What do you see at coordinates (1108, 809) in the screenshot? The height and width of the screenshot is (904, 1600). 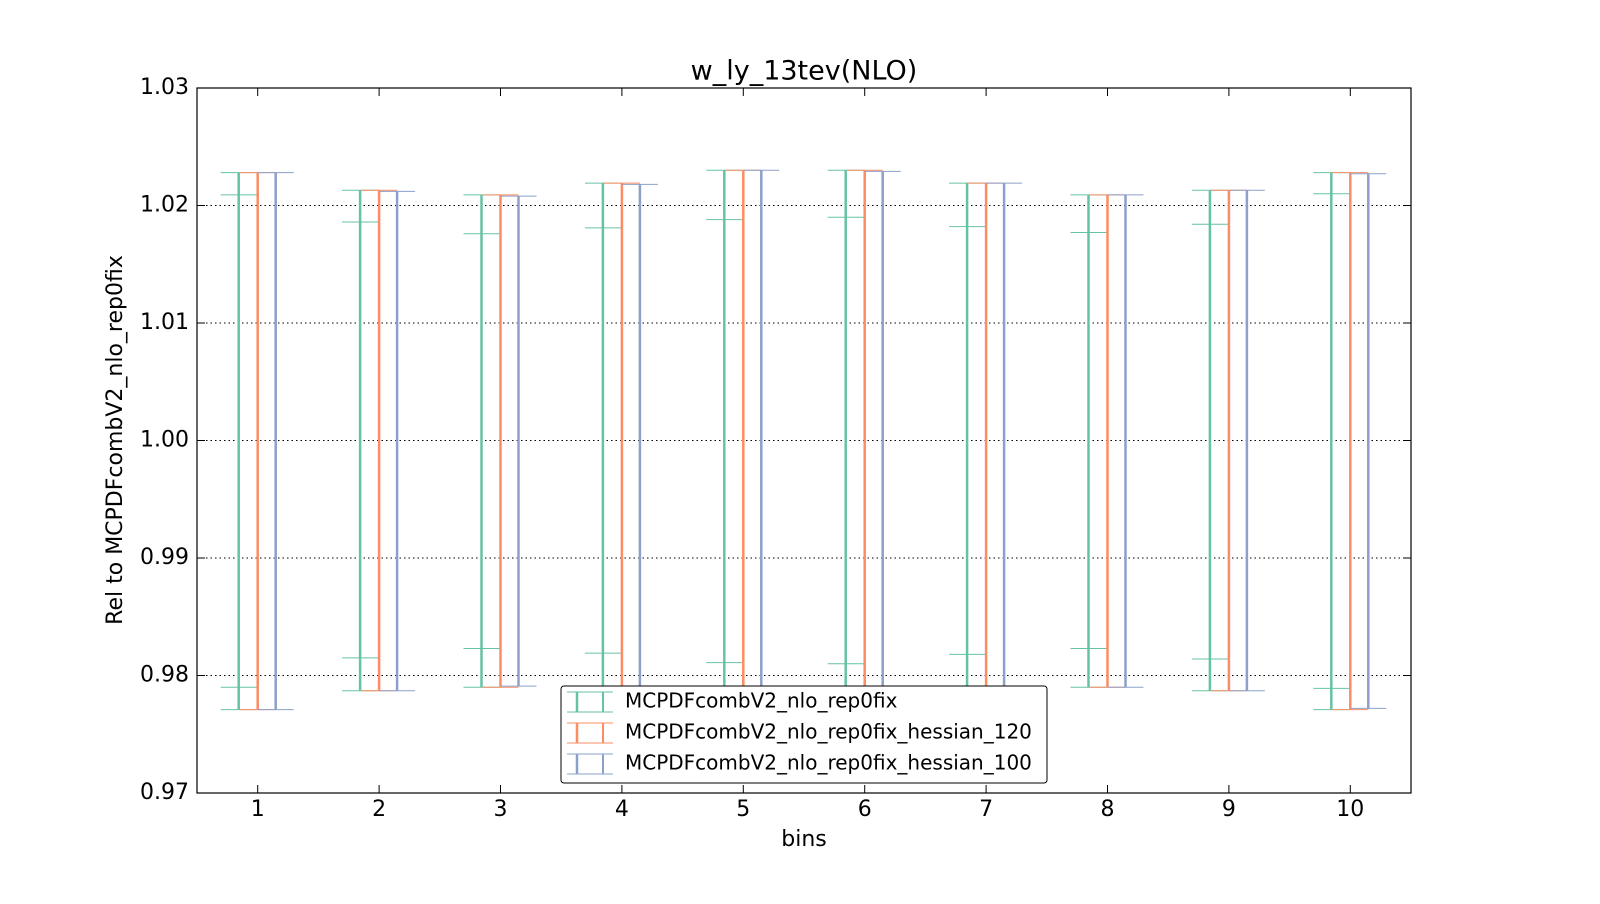 I see `x-tick-label: 8` at bounding box center [1108, 809].